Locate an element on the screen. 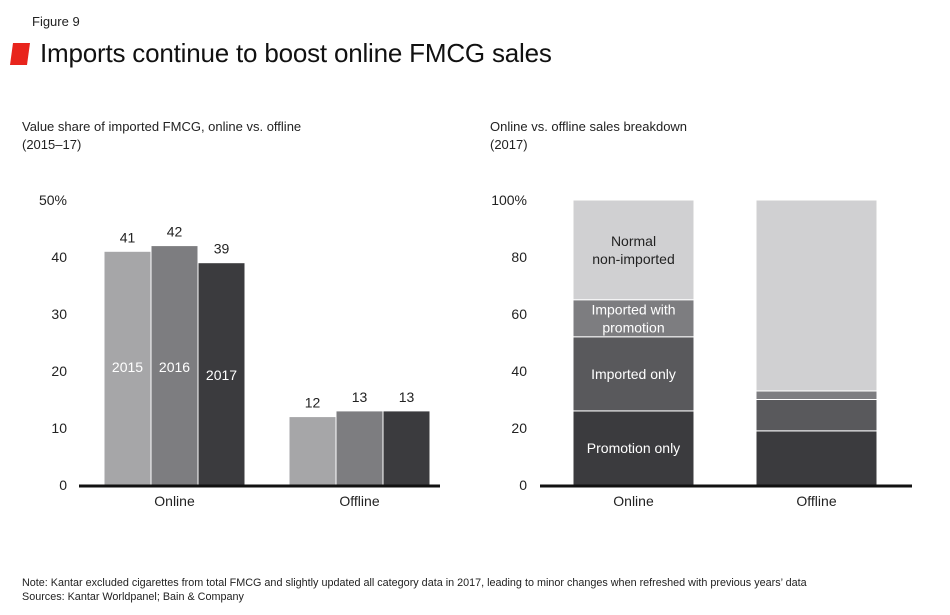 The width and height of the screenshot is (950, 615). left-bar-online-2016 is located at coordinates (174, 365).